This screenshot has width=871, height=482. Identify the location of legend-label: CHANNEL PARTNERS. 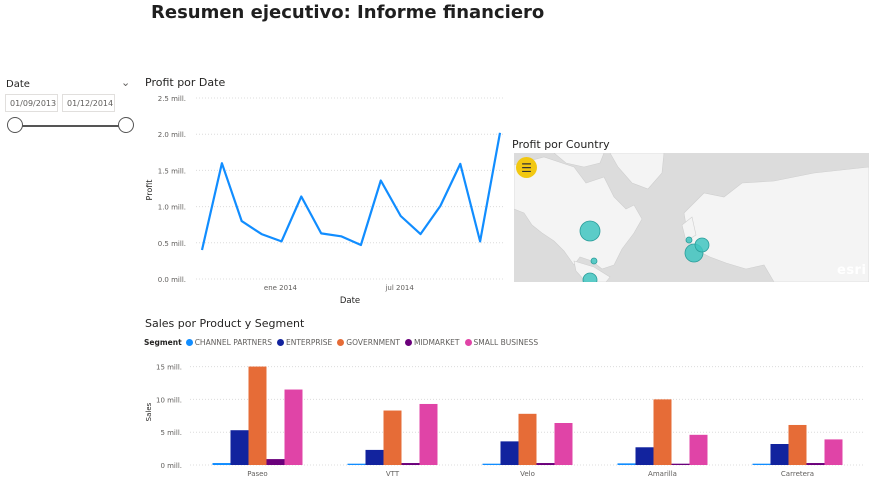
(233, 342).